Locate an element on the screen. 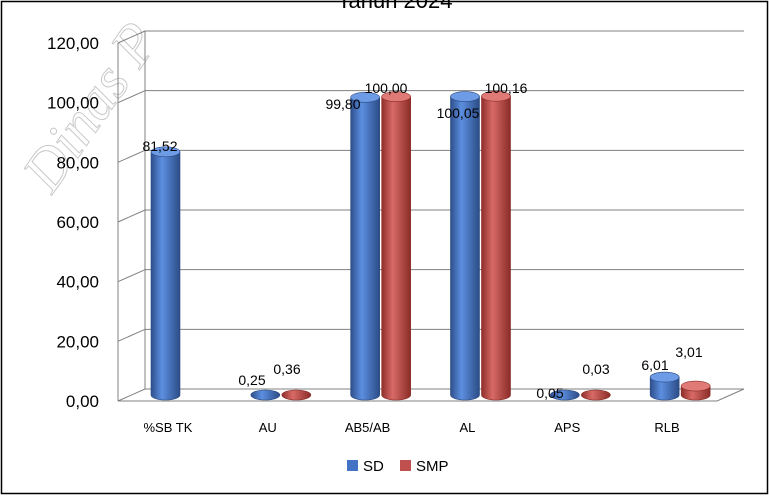 Image resolution: width=769 pixels, height=500 pixels. data-label: 100,05 is located at coordinates (458, 113).